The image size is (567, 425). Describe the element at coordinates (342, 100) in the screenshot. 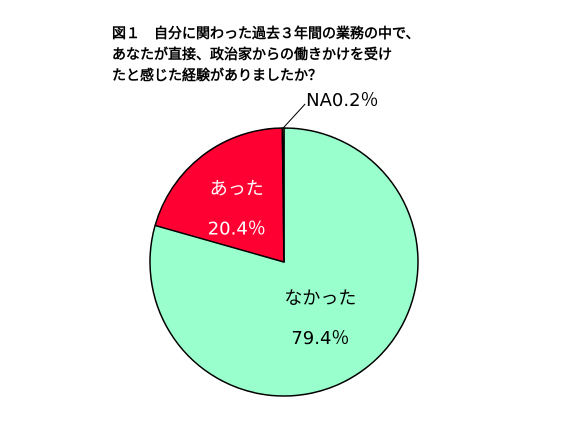

I see `data-label-2: NA0.2％` at that location.